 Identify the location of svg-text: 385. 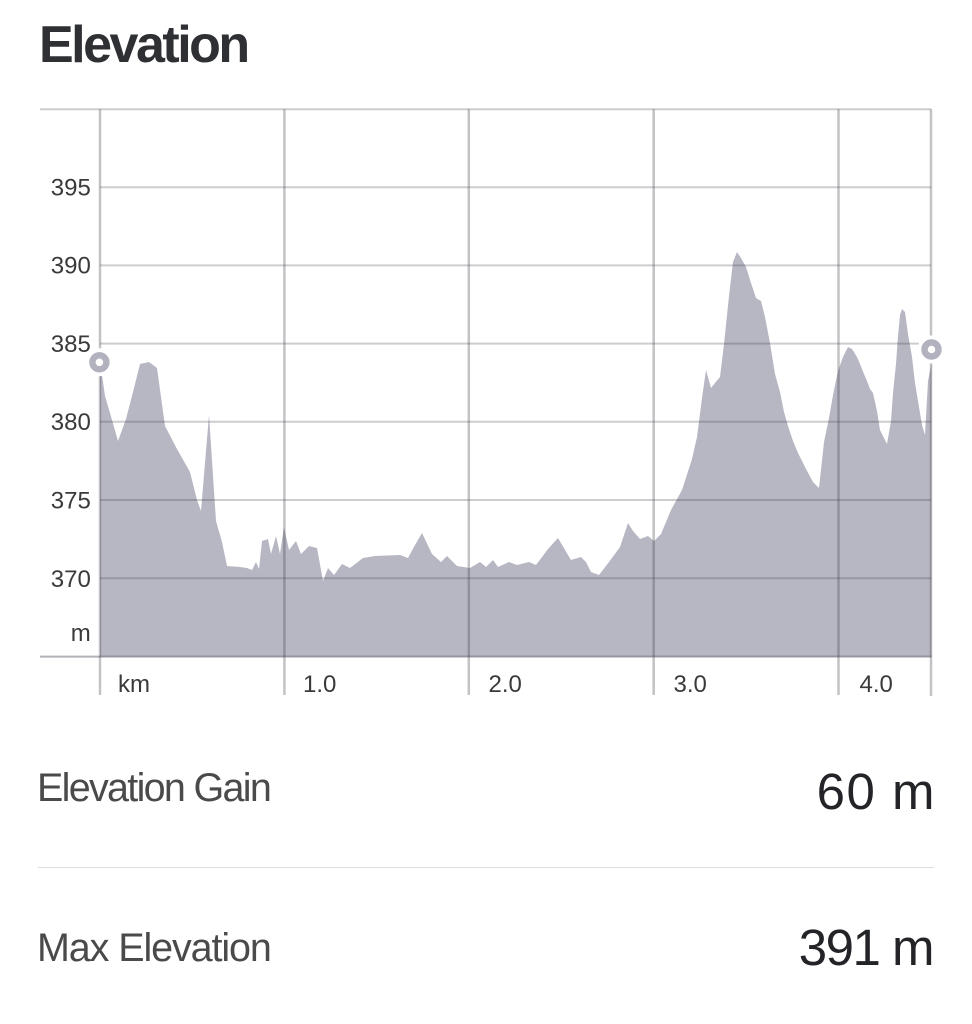
(71, 344).